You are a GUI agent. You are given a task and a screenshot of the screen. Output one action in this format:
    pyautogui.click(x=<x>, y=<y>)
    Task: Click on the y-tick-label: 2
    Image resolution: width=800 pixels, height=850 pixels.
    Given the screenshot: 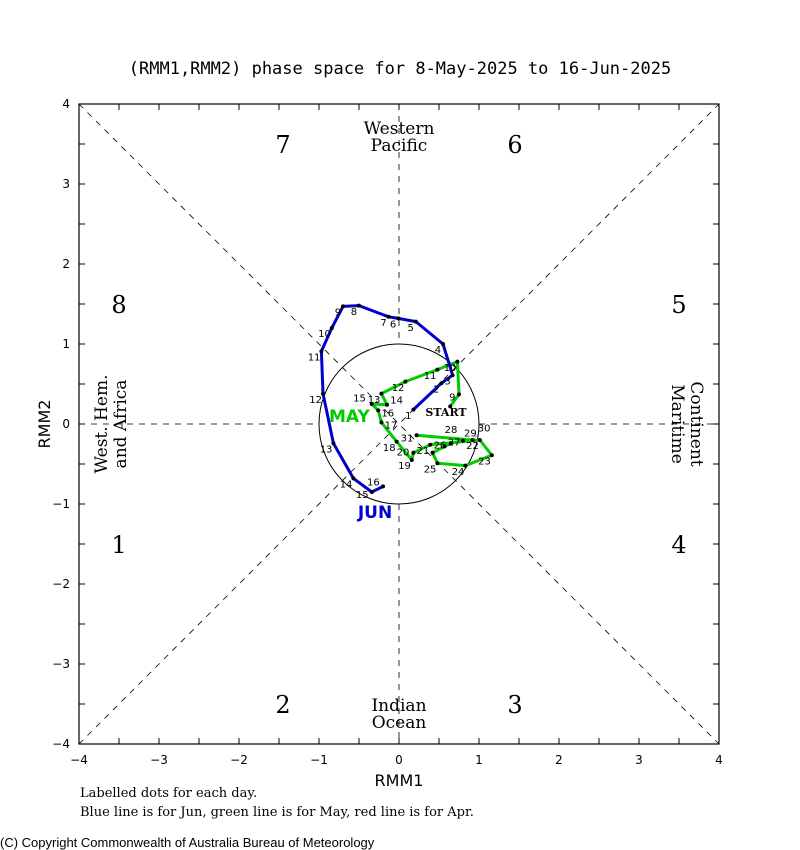 What is the action you would take?
    pyautogui.click(x=66, y=264)
    